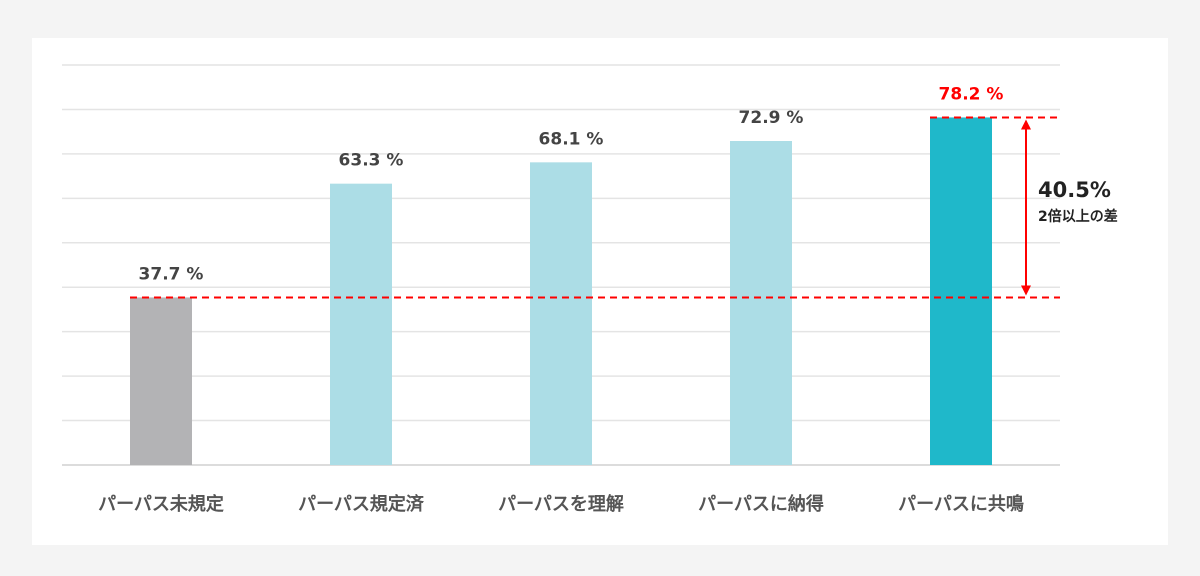 This screenshot has width=1200, height=576. What do you see at coordinates (761, 504) in the screenshot?
I see `category-label: パーパスに納得` at bounding box center [761, 504].